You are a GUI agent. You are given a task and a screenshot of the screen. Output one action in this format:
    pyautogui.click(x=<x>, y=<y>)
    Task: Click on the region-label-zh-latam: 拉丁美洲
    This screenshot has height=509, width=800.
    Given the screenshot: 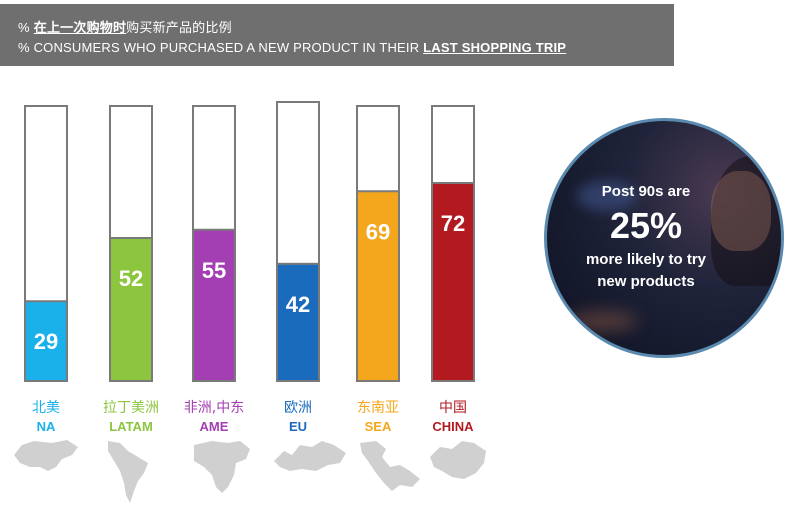 What is the action you would take?
    pyautogui.click(x=131, y=408)
    